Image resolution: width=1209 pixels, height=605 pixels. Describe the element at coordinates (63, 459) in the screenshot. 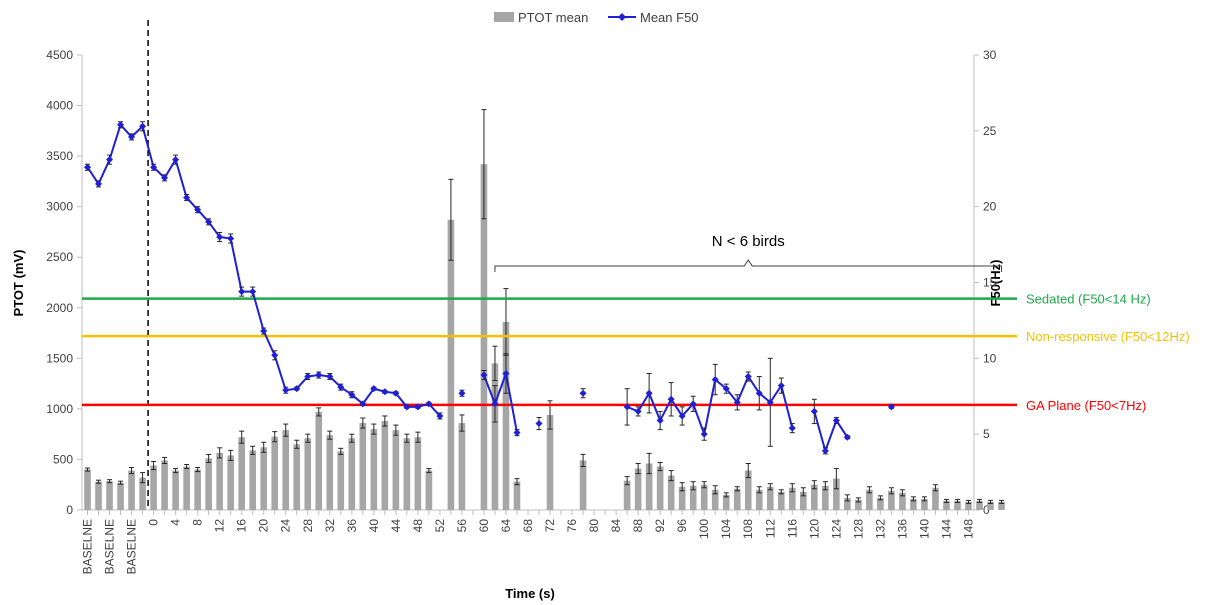

I see `y-left-tick-label: 500` at that location.